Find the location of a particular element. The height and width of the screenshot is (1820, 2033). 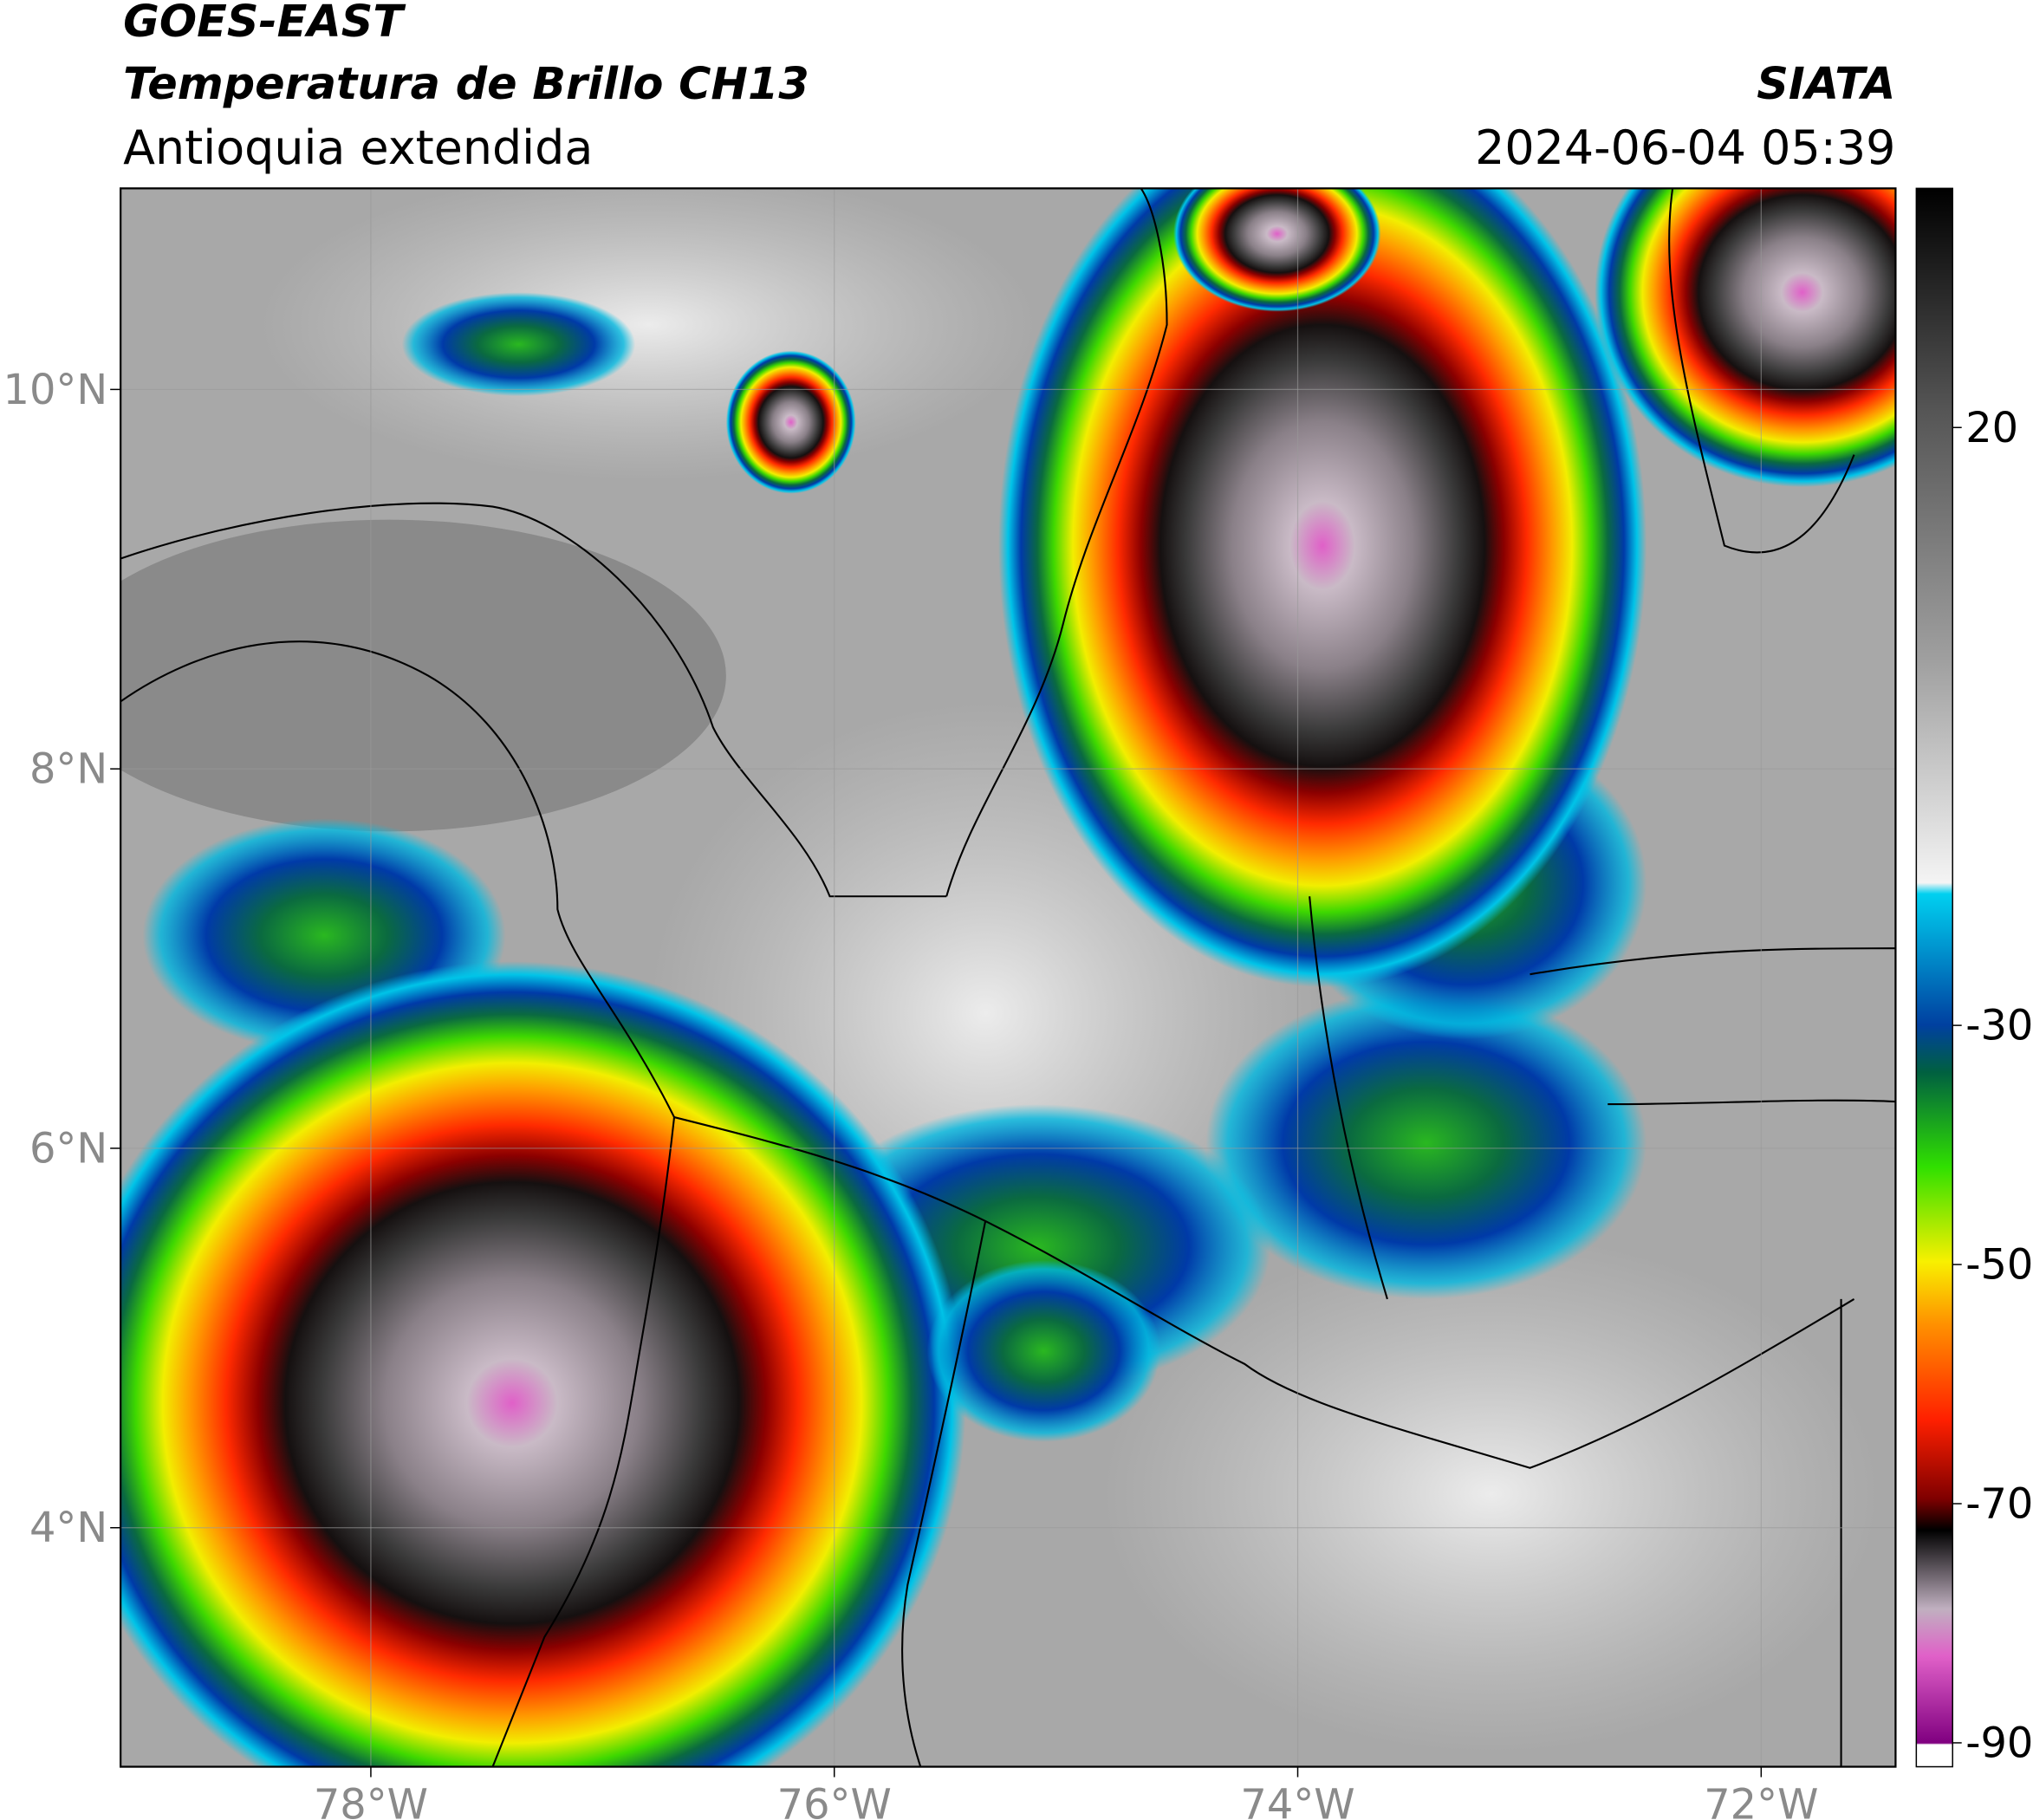

y-tick-label: 8°N is located at coordinates (68, 770).